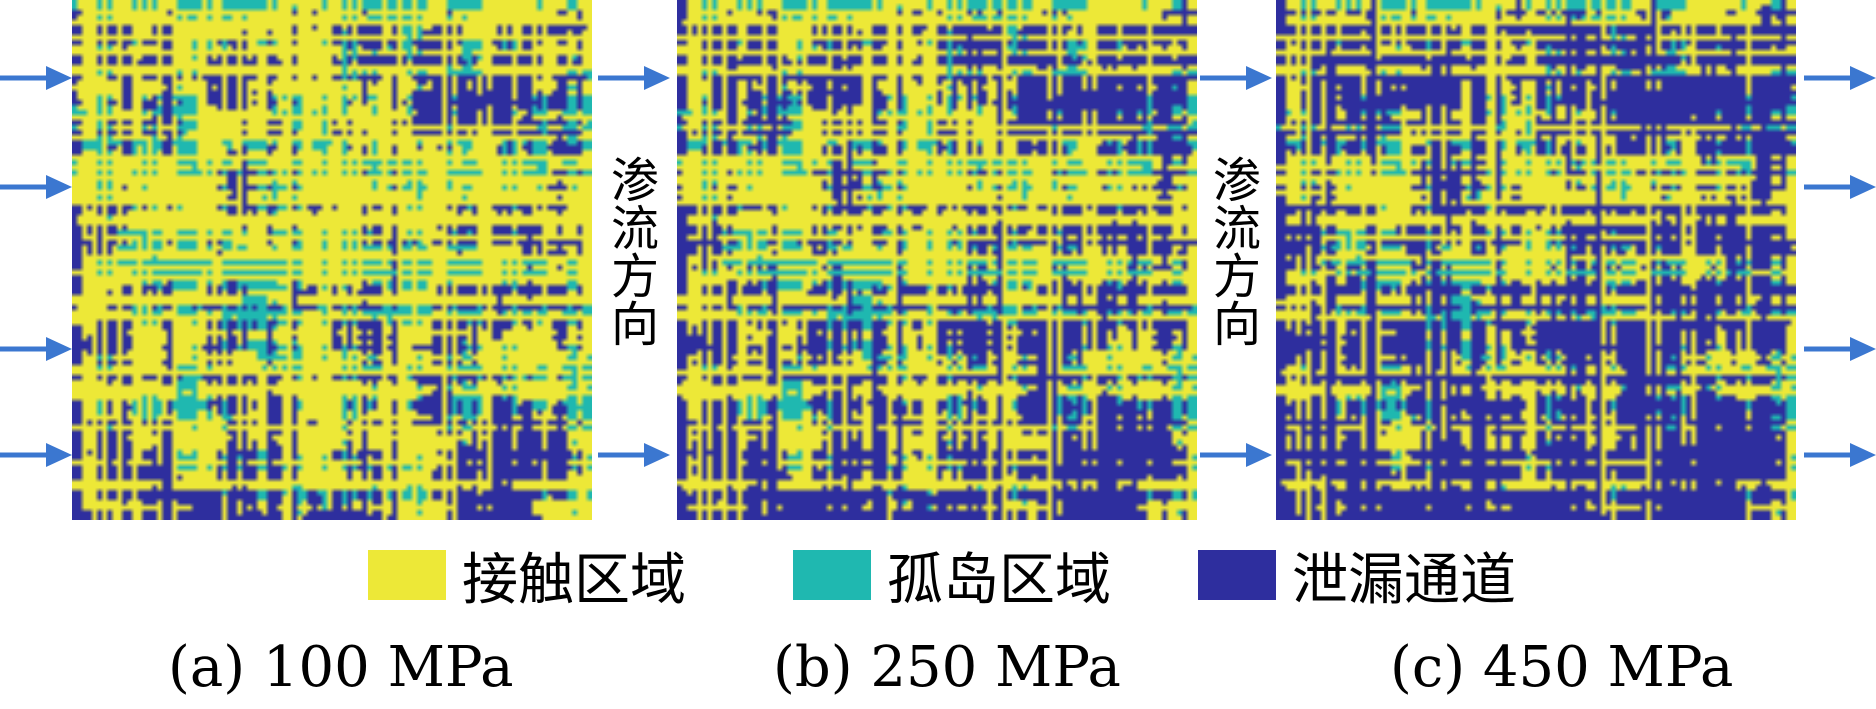 The image size is (1876, 709). Describe the element at coordinates (574, 580) in the screenshot. I see `legend-label: 接触区域` at that location.